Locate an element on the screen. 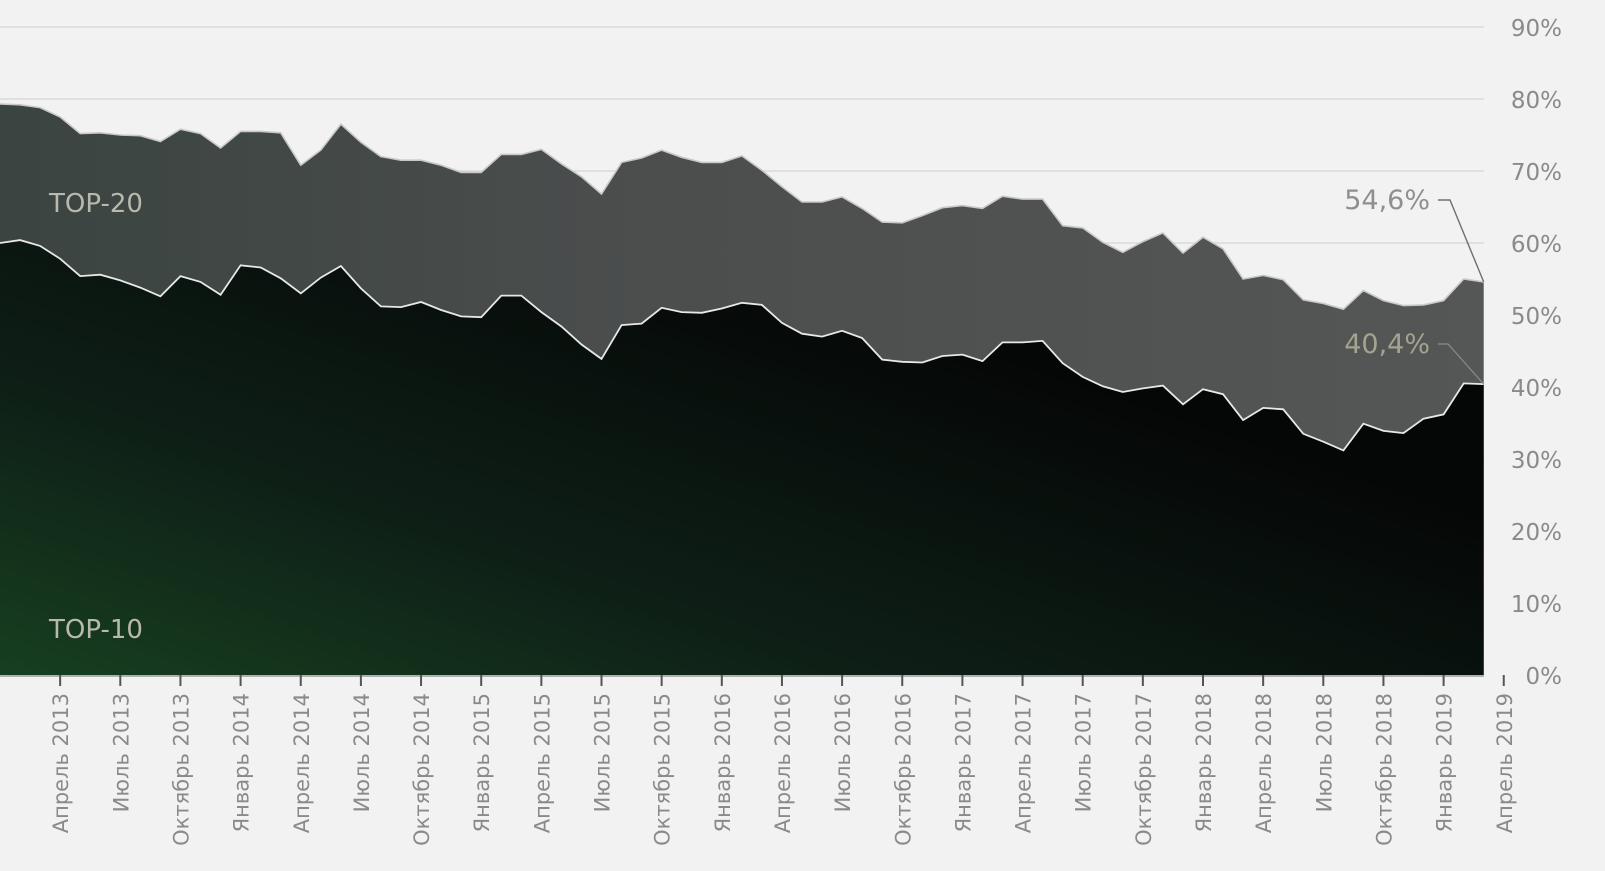 This screenshot has width=1605, height=871. x-tick-label: Январь 2019 is located at coordinates (1445, 762).